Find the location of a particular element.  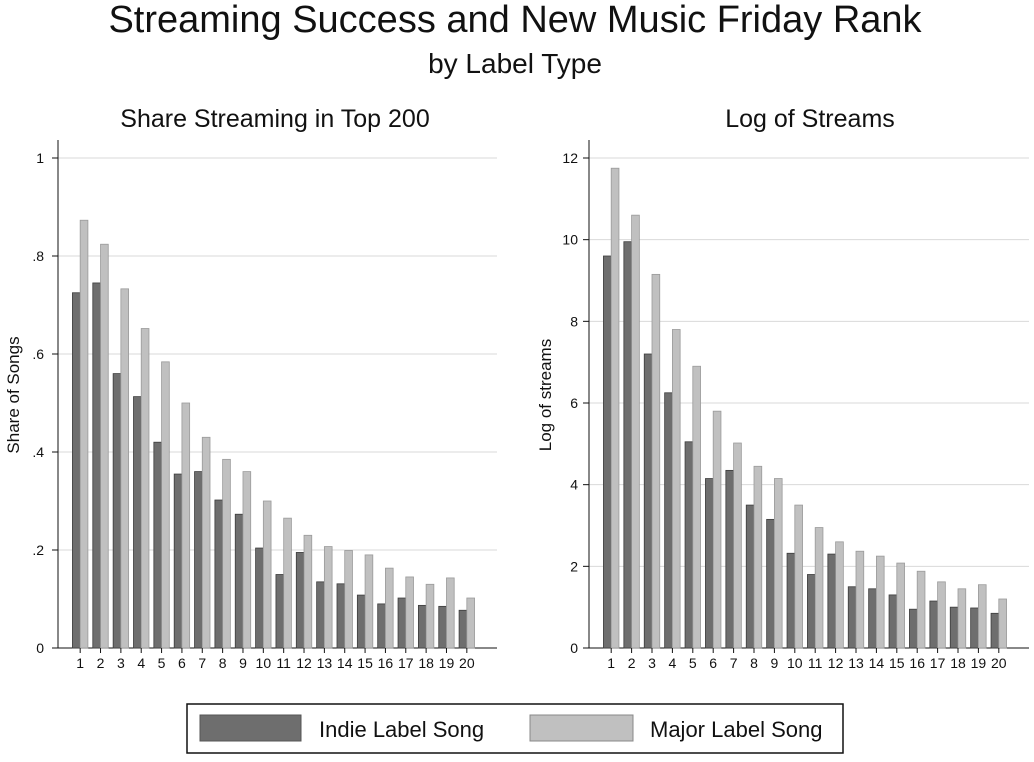

y-tick-label: 2 is located at coordinates (574, 566).